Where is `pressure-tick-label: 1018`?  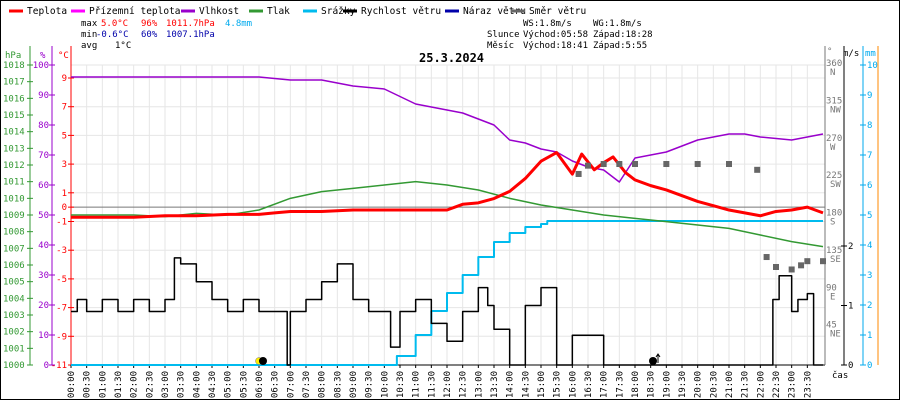 pressure-tick-label: 1018 is located at coordinates (14, 66).